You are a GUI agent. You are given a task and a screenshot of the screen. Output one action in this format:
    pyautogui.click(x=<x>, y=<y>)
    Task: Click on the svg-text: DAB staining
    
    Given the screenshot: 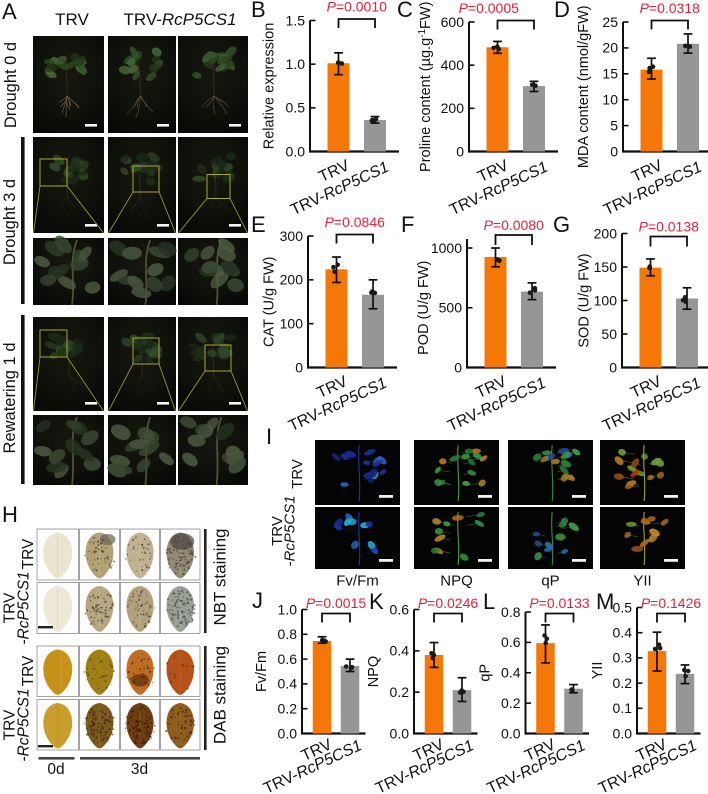 What is the action you would take?
    pyautogui.click(x=220, y=695)
    